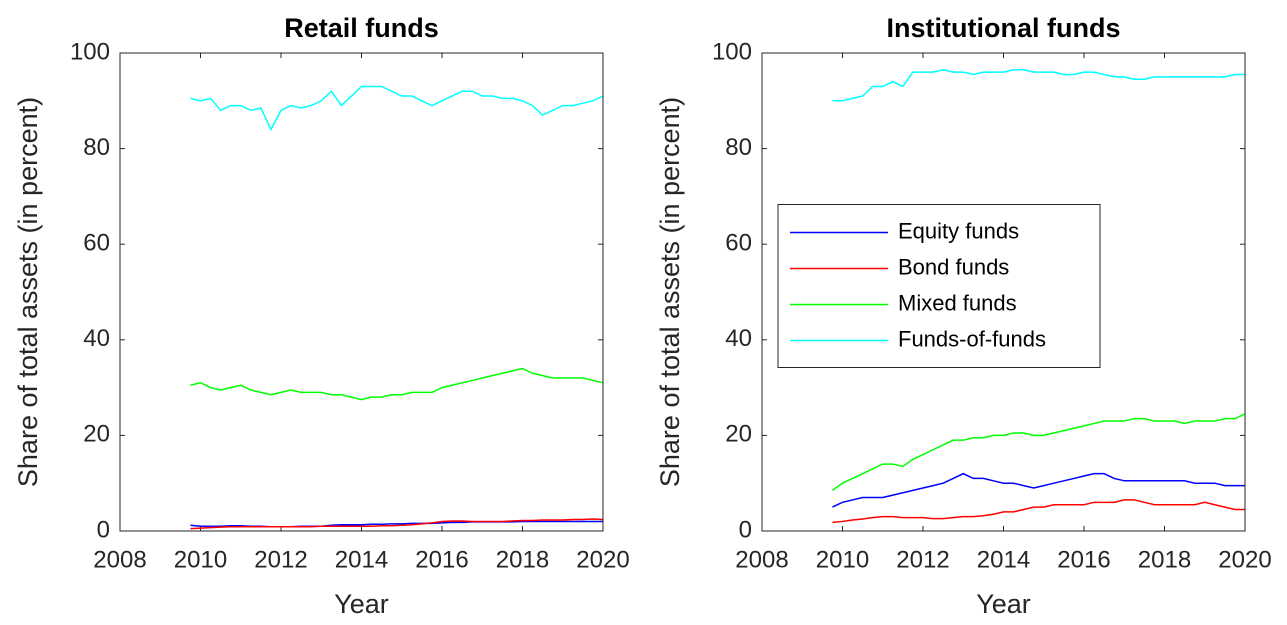 The width and height of the screenshot is (1287, 625). I want to click on legend-label: Mixed funds, so click(957, 302).